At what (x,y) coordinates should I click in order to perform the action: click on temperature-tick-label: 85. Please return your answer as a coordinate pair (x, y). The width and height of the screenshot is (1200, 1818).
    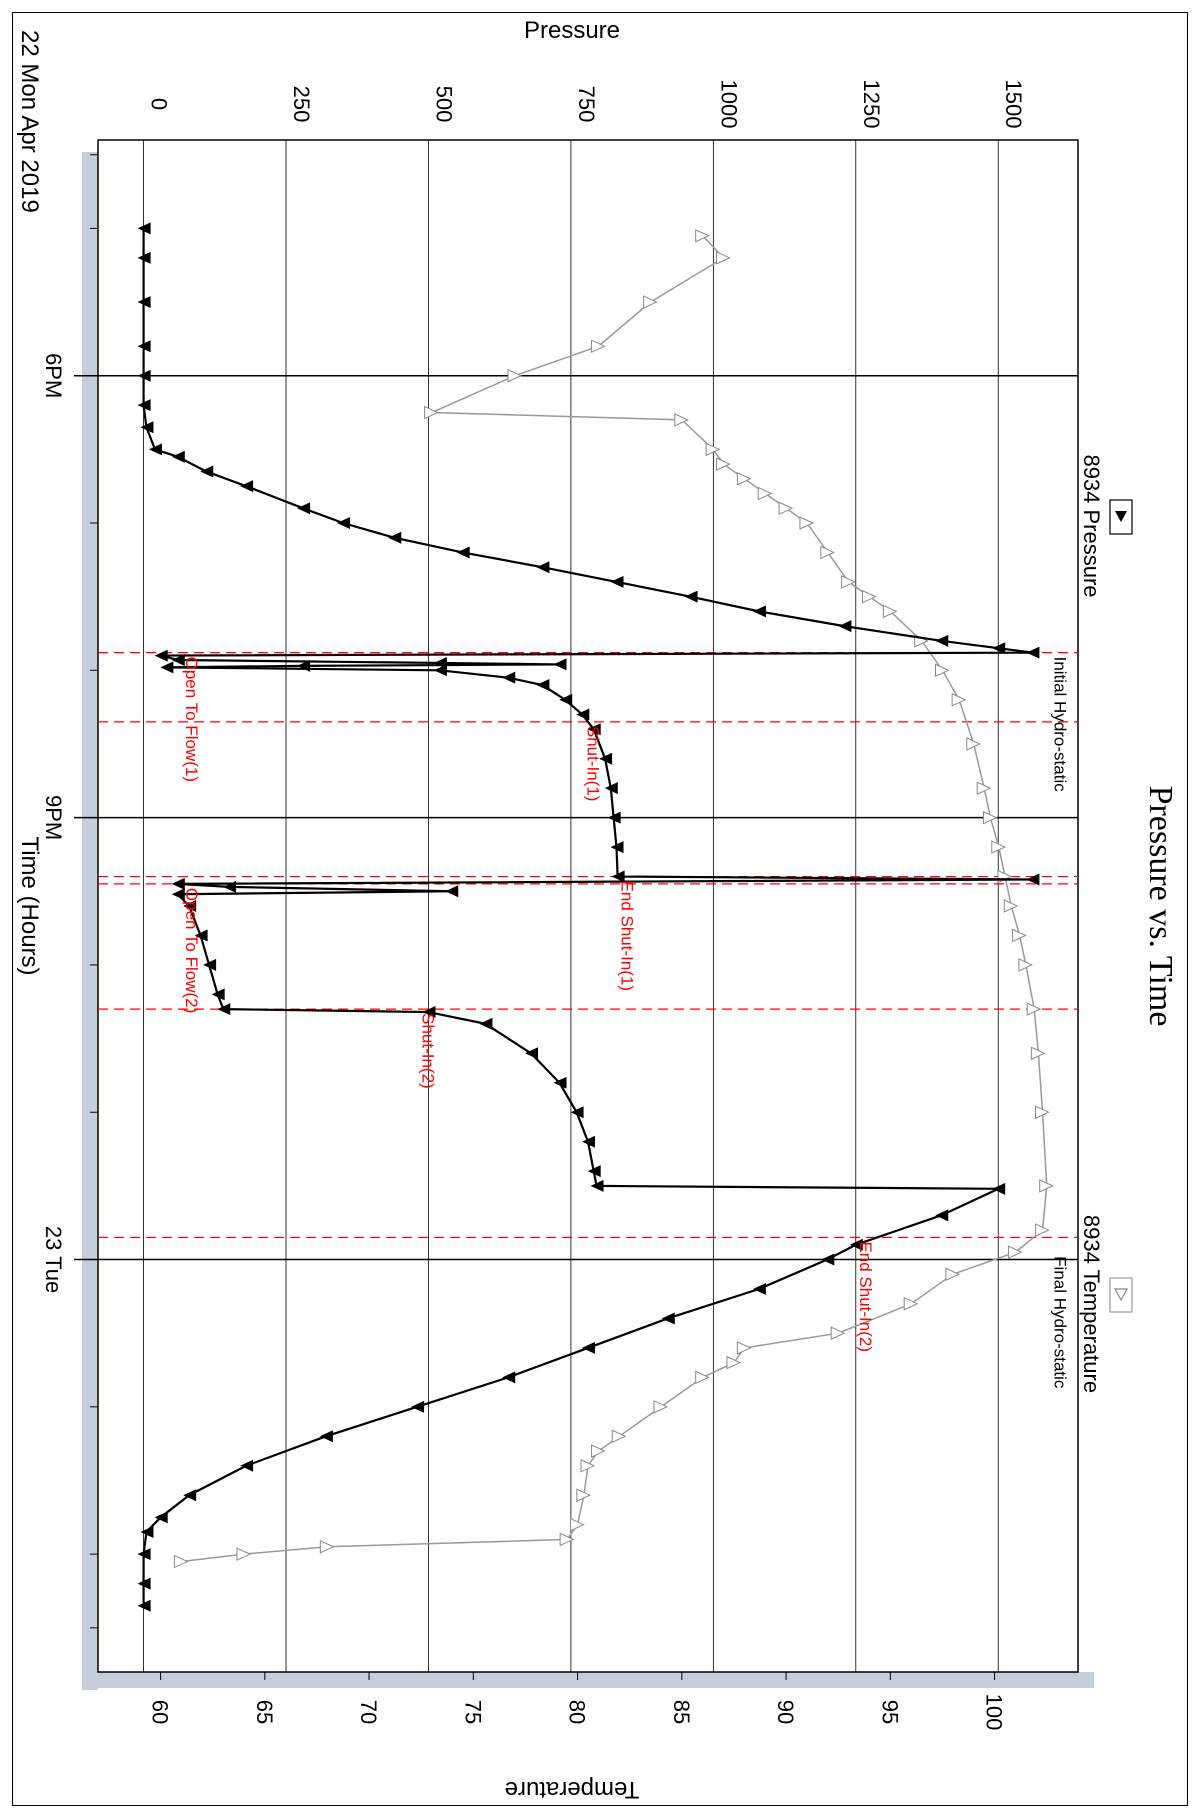
    Looking at the image, I should click on (681, 1712).